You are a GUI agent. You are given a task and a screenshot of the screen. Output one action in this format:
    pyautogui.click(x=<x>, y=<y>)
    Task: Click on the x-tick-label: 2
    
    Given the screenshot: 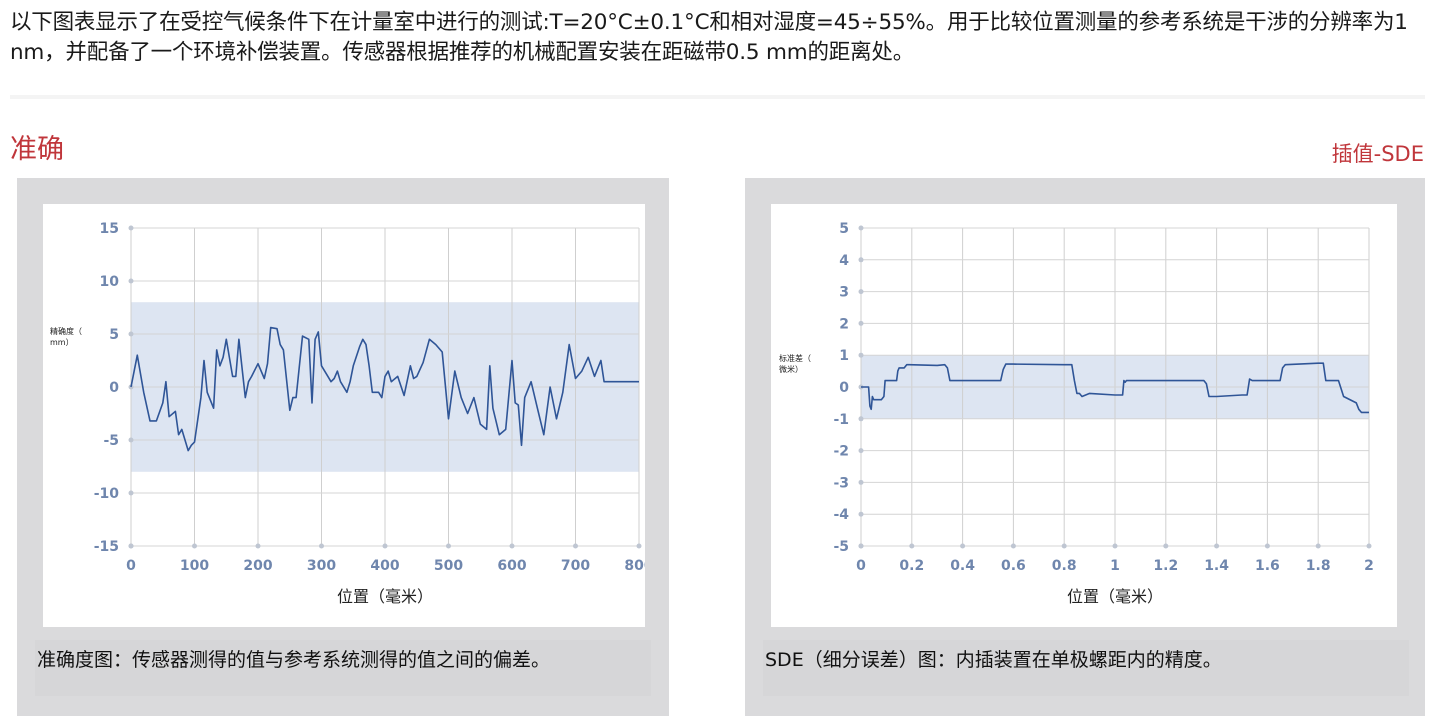 What is the action you would take?
    pyautogui.click(x=1369, y=566)
    